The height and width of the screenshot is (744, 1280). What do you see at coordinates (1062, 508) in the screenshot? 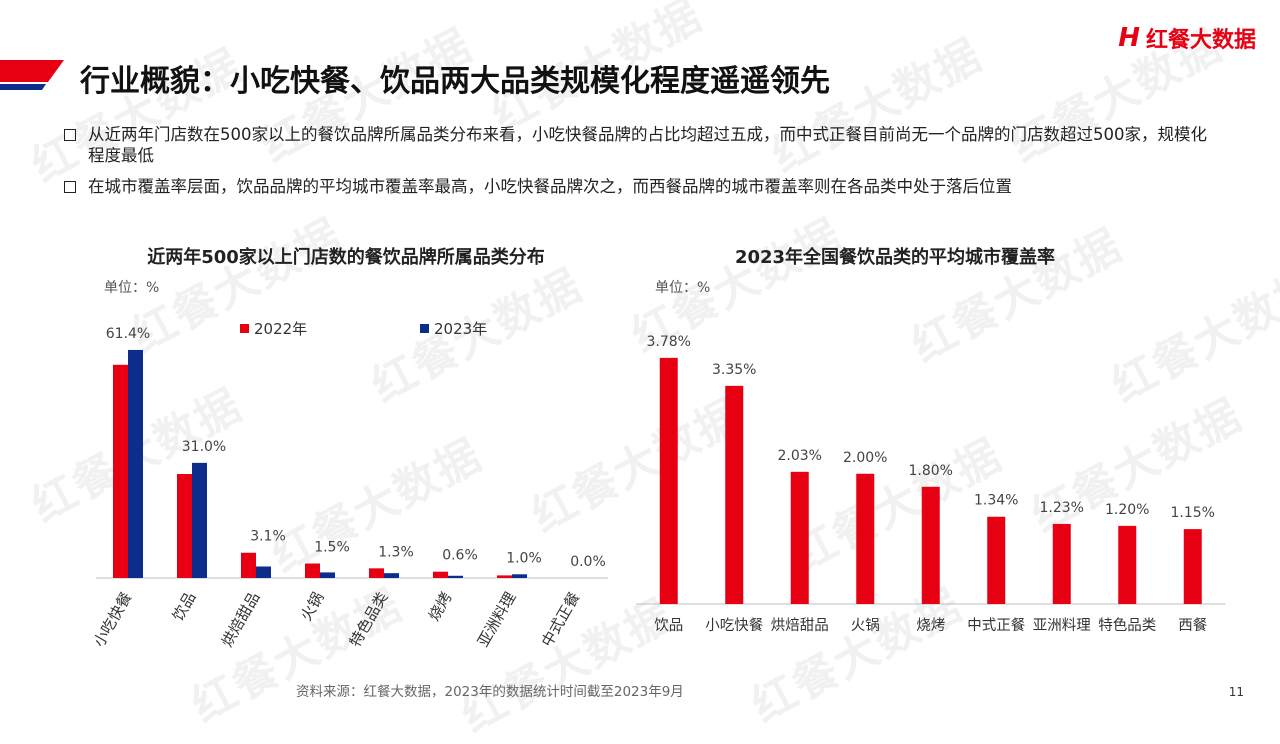
I see `data-label: 1.23%` at bounding box center [1062, 508].